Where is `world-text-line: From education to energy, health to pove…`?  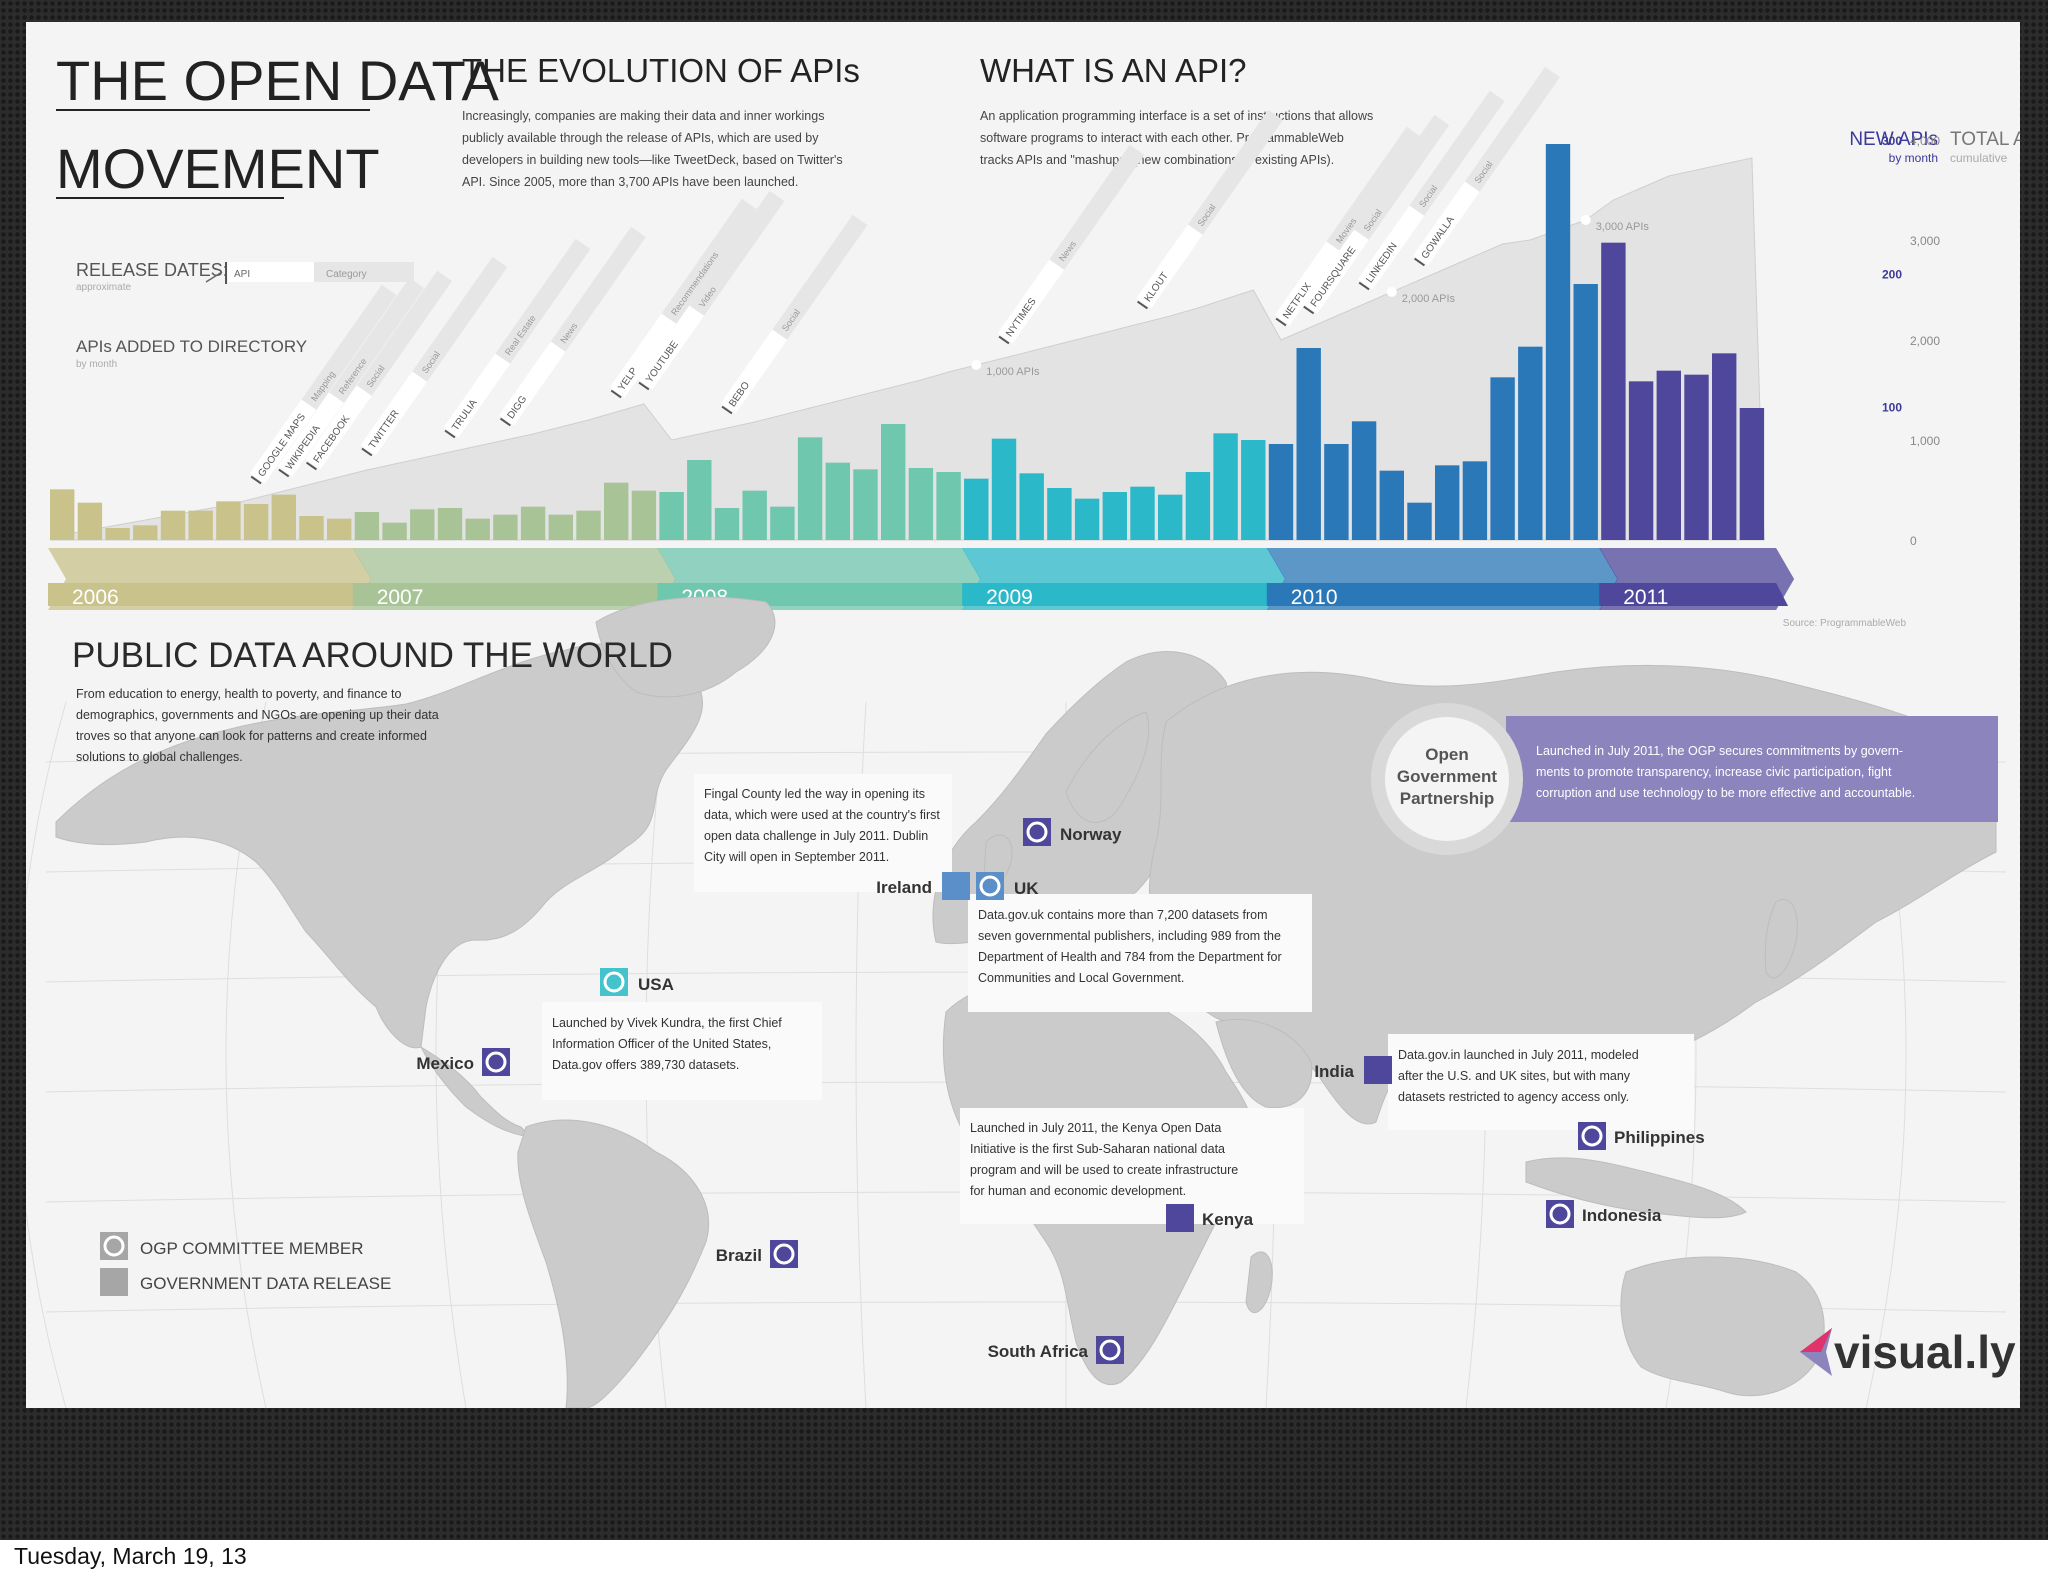 world-text-line: From education to energy, health to pove… is located at coordinates (238, 694).